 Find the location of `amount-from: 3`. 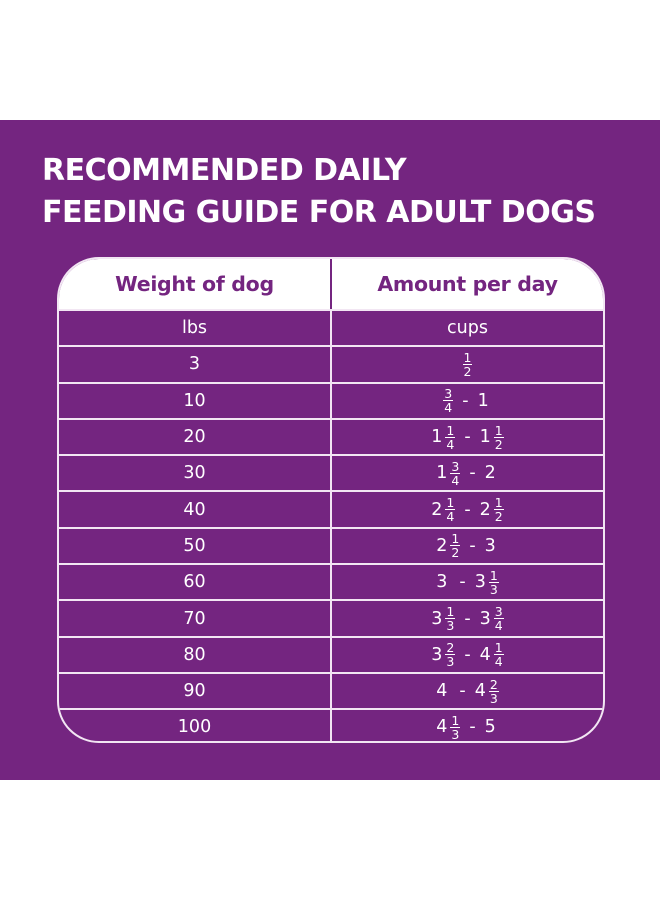

amount-from: 3 is located at coordinates (443, 582).